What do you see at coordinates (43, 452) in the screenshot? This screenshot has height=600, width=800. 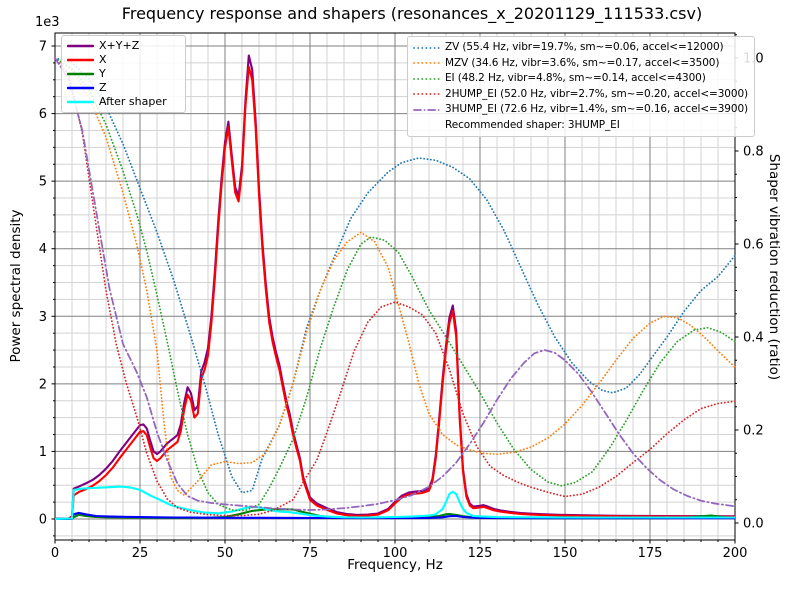 I see `svg-text: 1` at bounding box center [43, 452].